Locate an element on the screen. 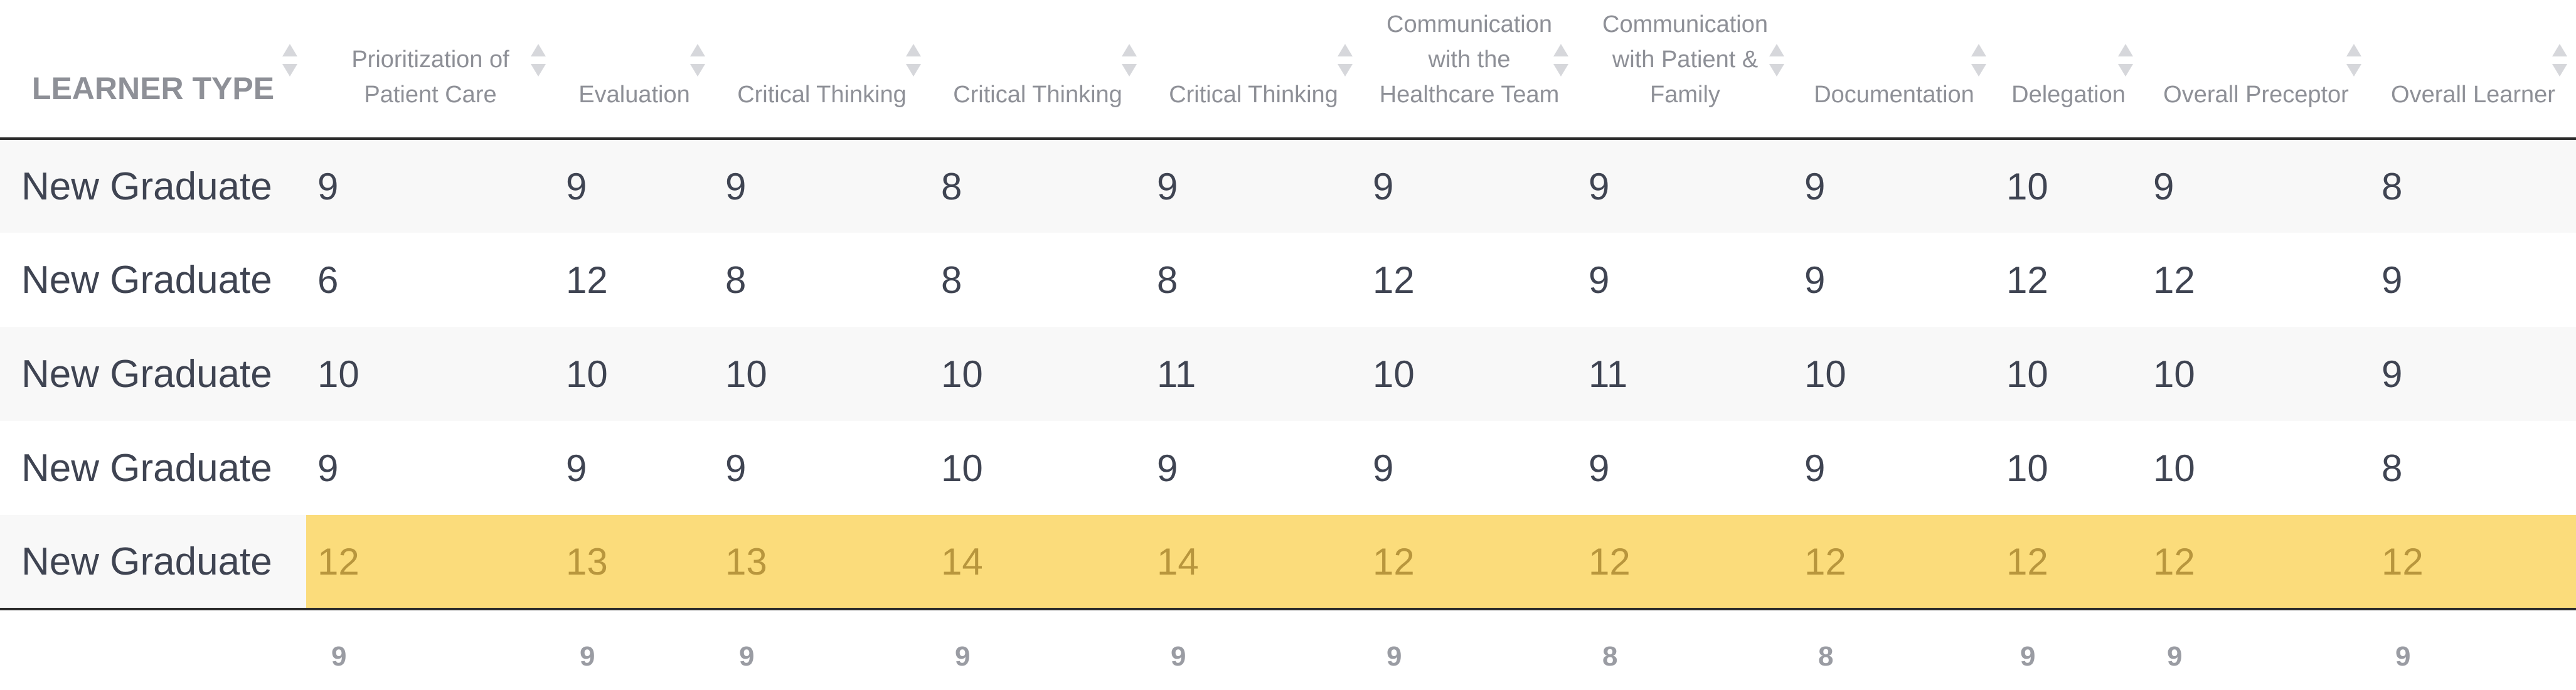  table-row: New Graduate 6 12 8 8 8 12 9 9 12 12 9 is located at coordinates (1288, 280).